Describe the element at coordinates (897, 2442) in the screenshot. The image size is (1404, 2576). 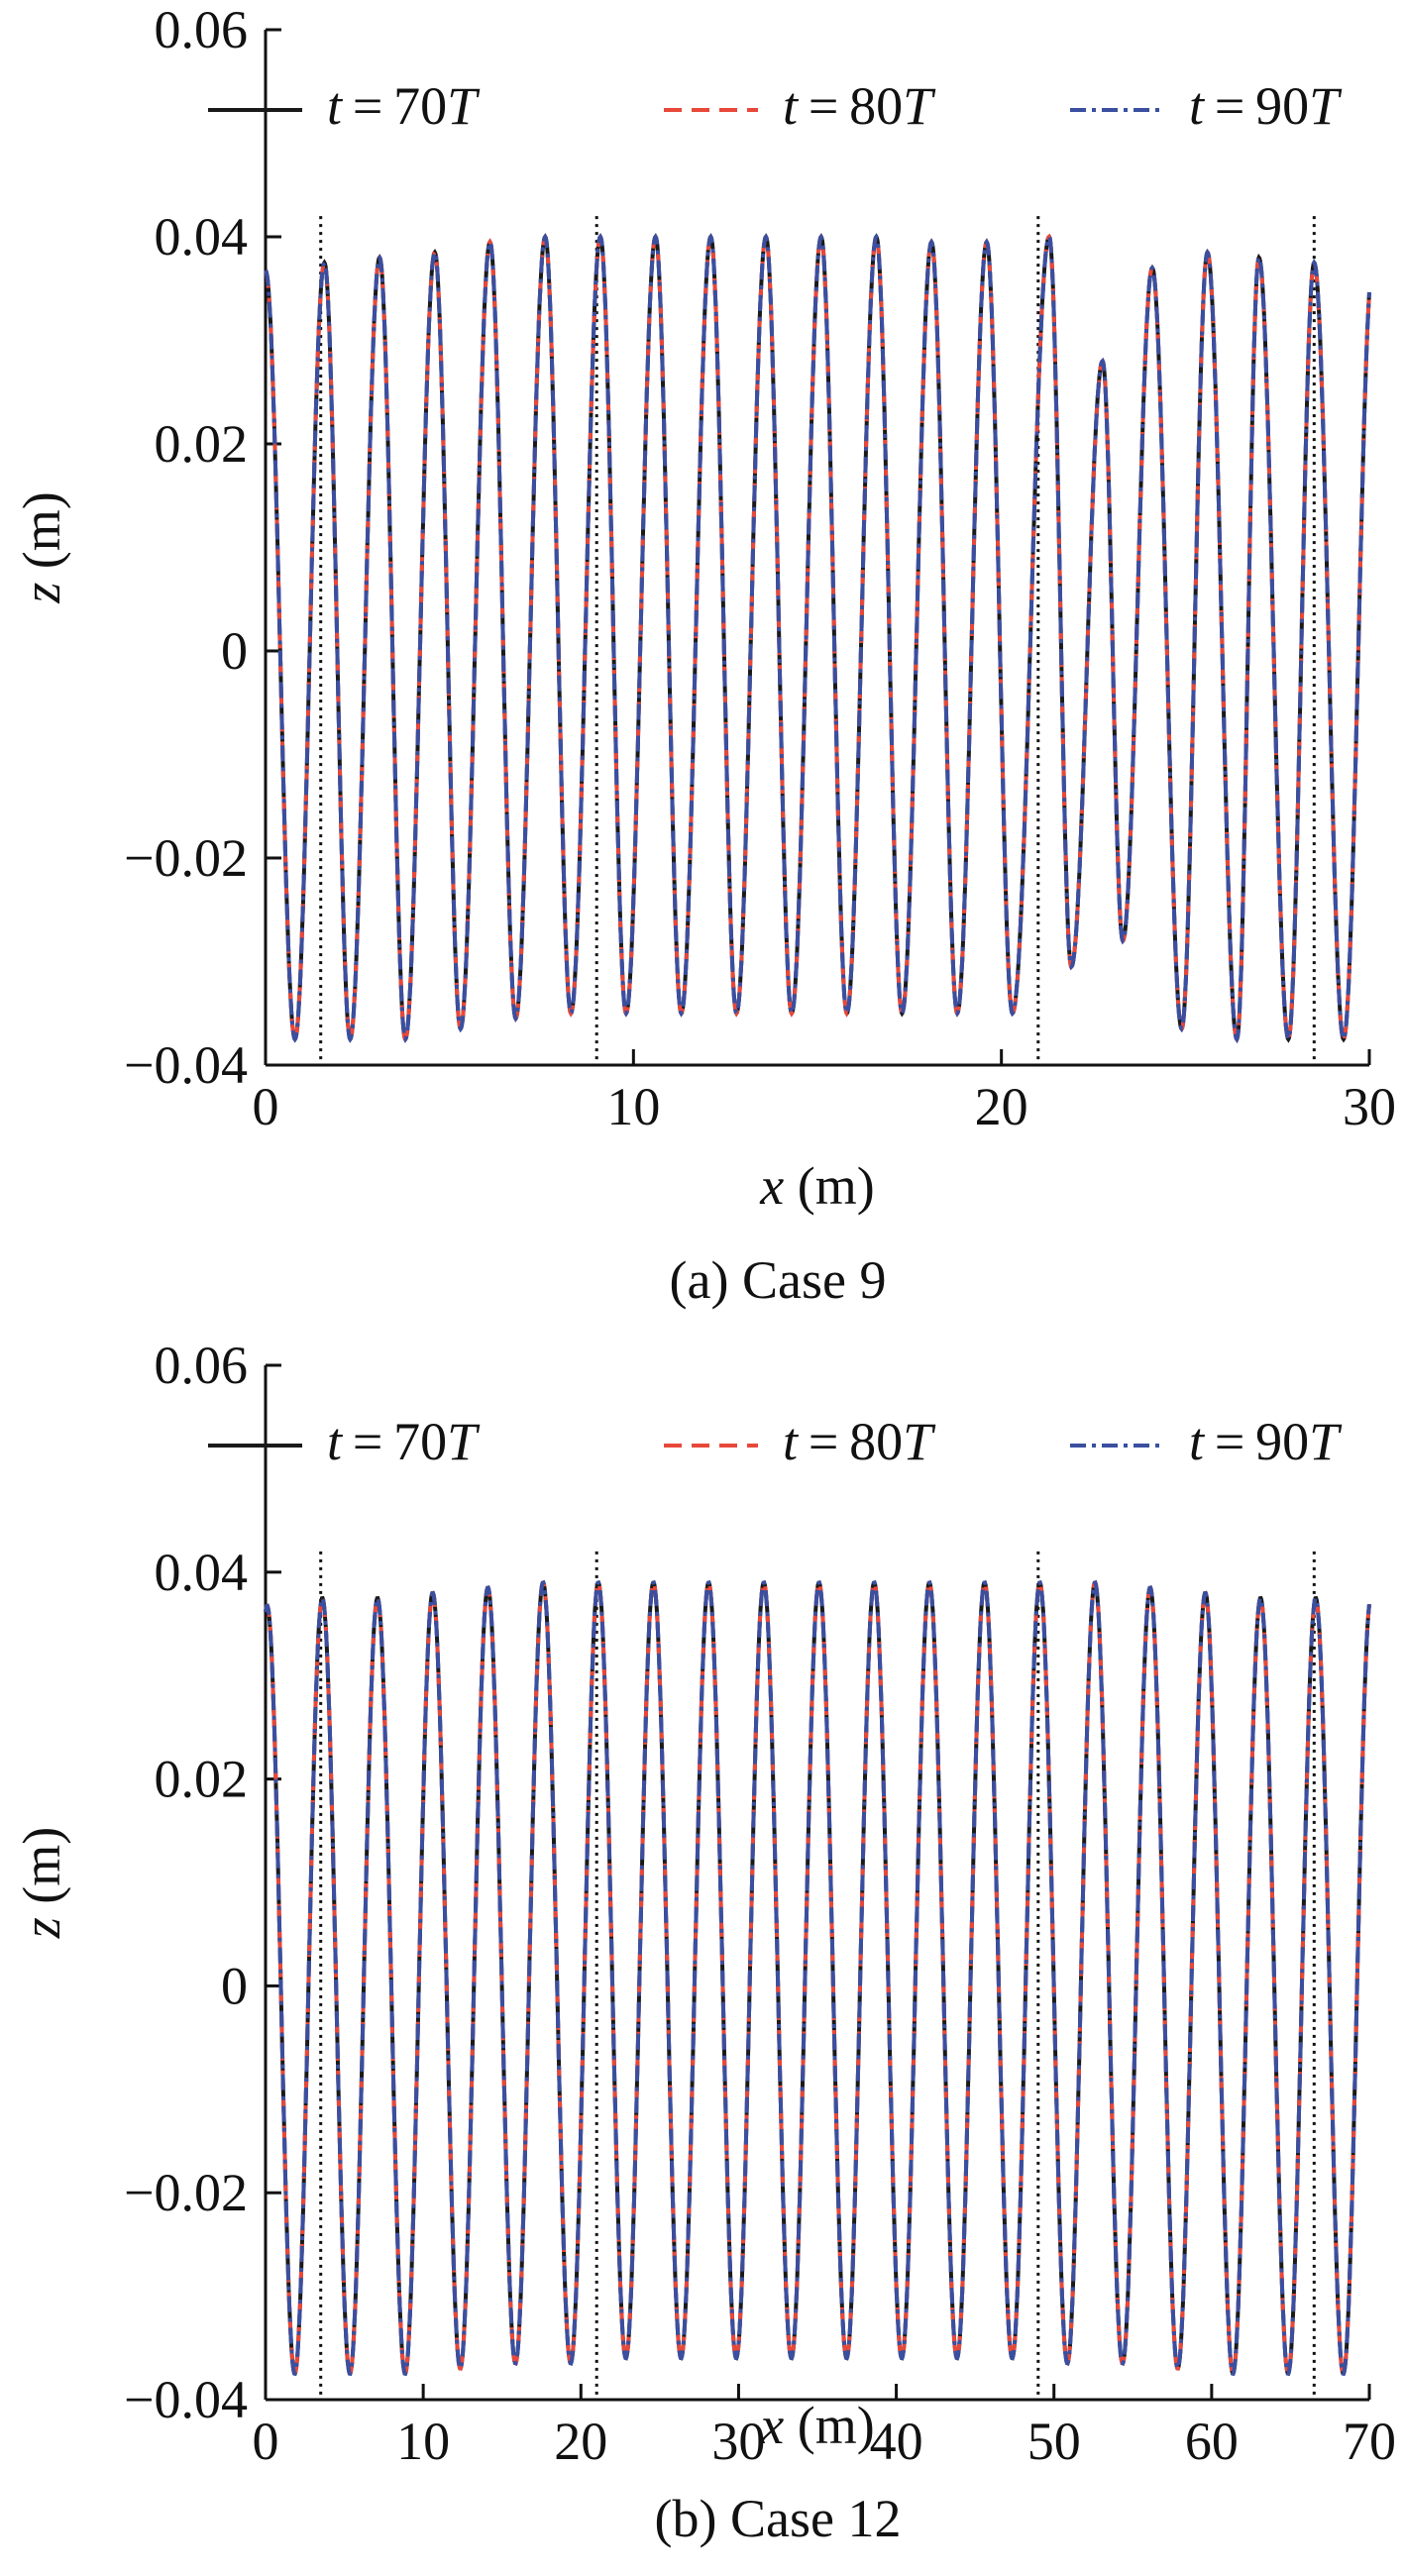
I see `x-tick-label: 40` at that location.